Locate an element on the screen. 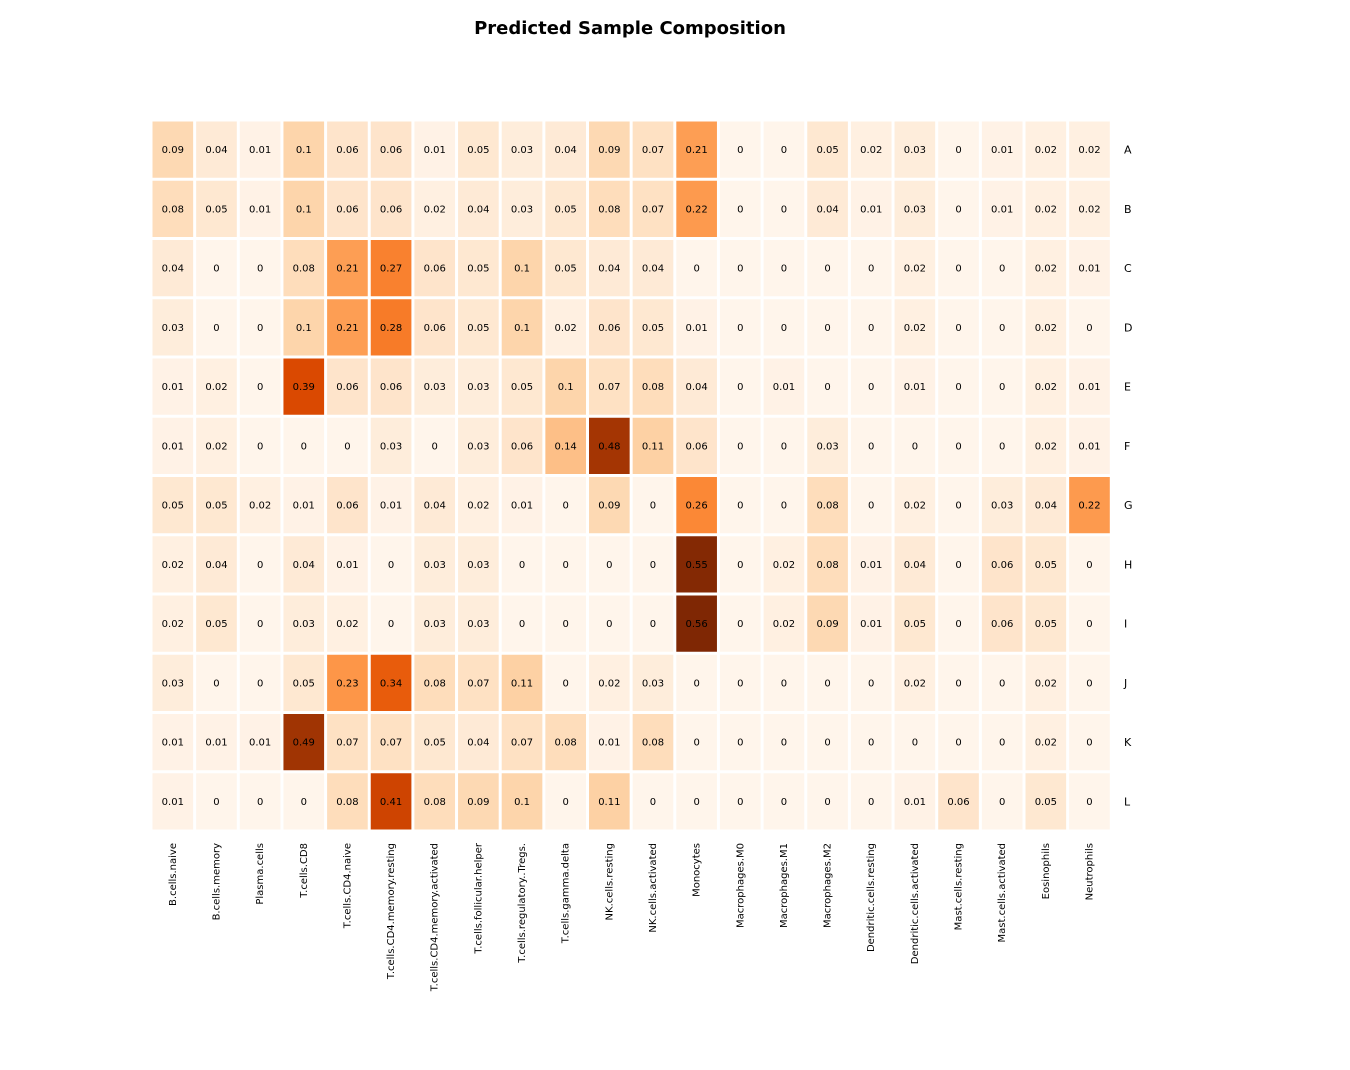 The width and height of the screenshot is (1350, 1070). cell-value-label: 0.11 is located at coordinates (653, 446).